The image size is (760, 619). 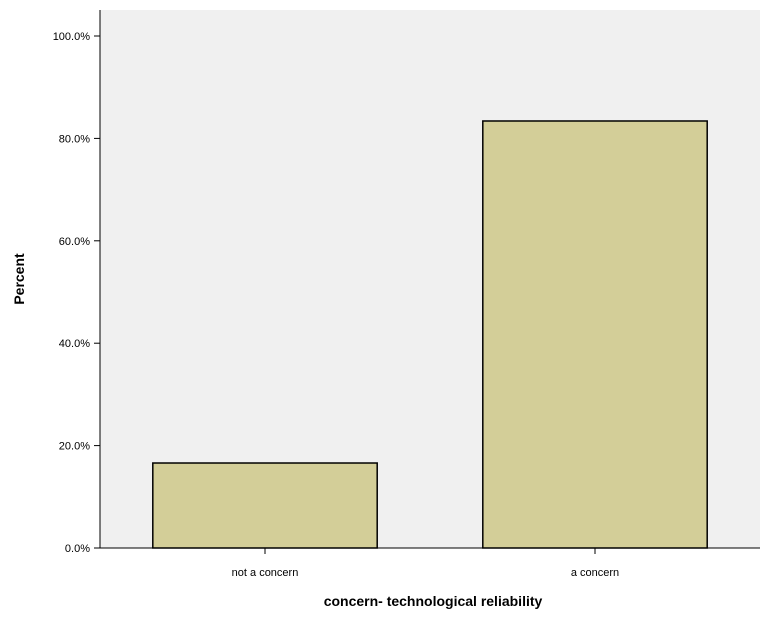 I want to click on x-axis-ticks: not a concern a concern, so click(x=425, y=563).